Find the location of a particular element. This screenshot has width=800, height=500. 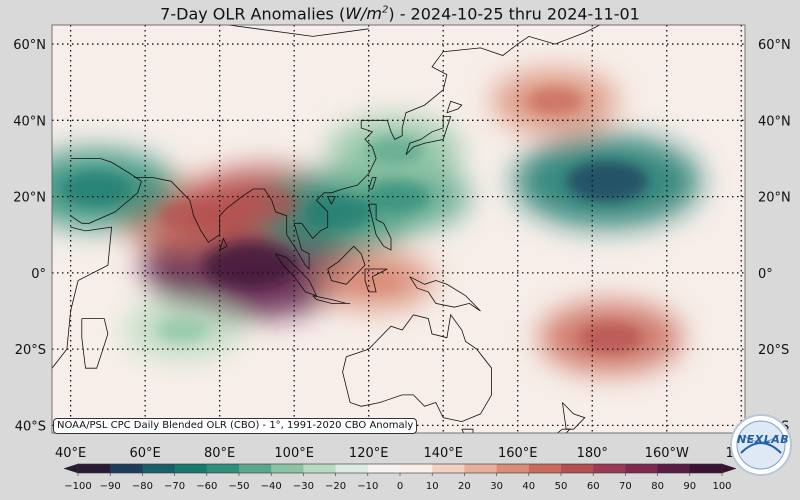

colorbar-tick-label: −60 is located at coordinates (206, 486).